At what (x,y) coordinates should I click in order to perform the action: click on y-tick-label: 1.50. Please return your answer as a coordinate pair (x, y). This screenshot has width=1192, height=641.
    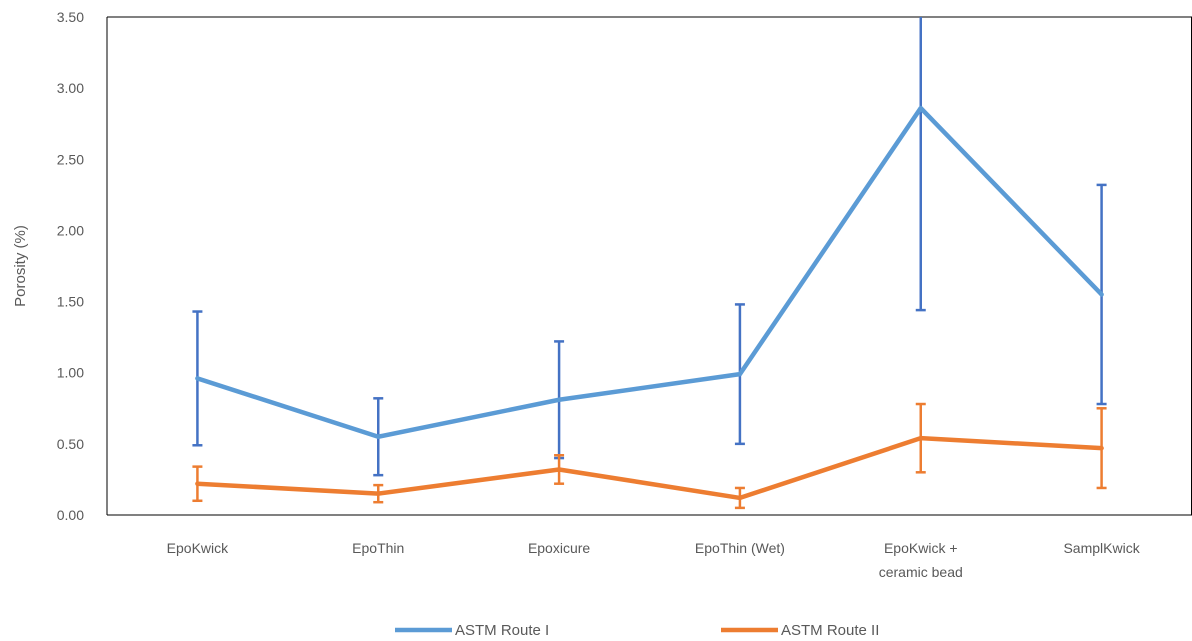
    Looking at the image, I should click on (70, 302).